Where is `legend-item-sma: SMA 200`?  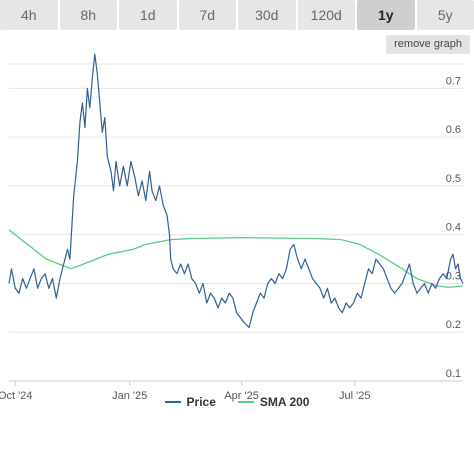
legend-item-sma: SMA 200 is located at coordinates (273, 402).